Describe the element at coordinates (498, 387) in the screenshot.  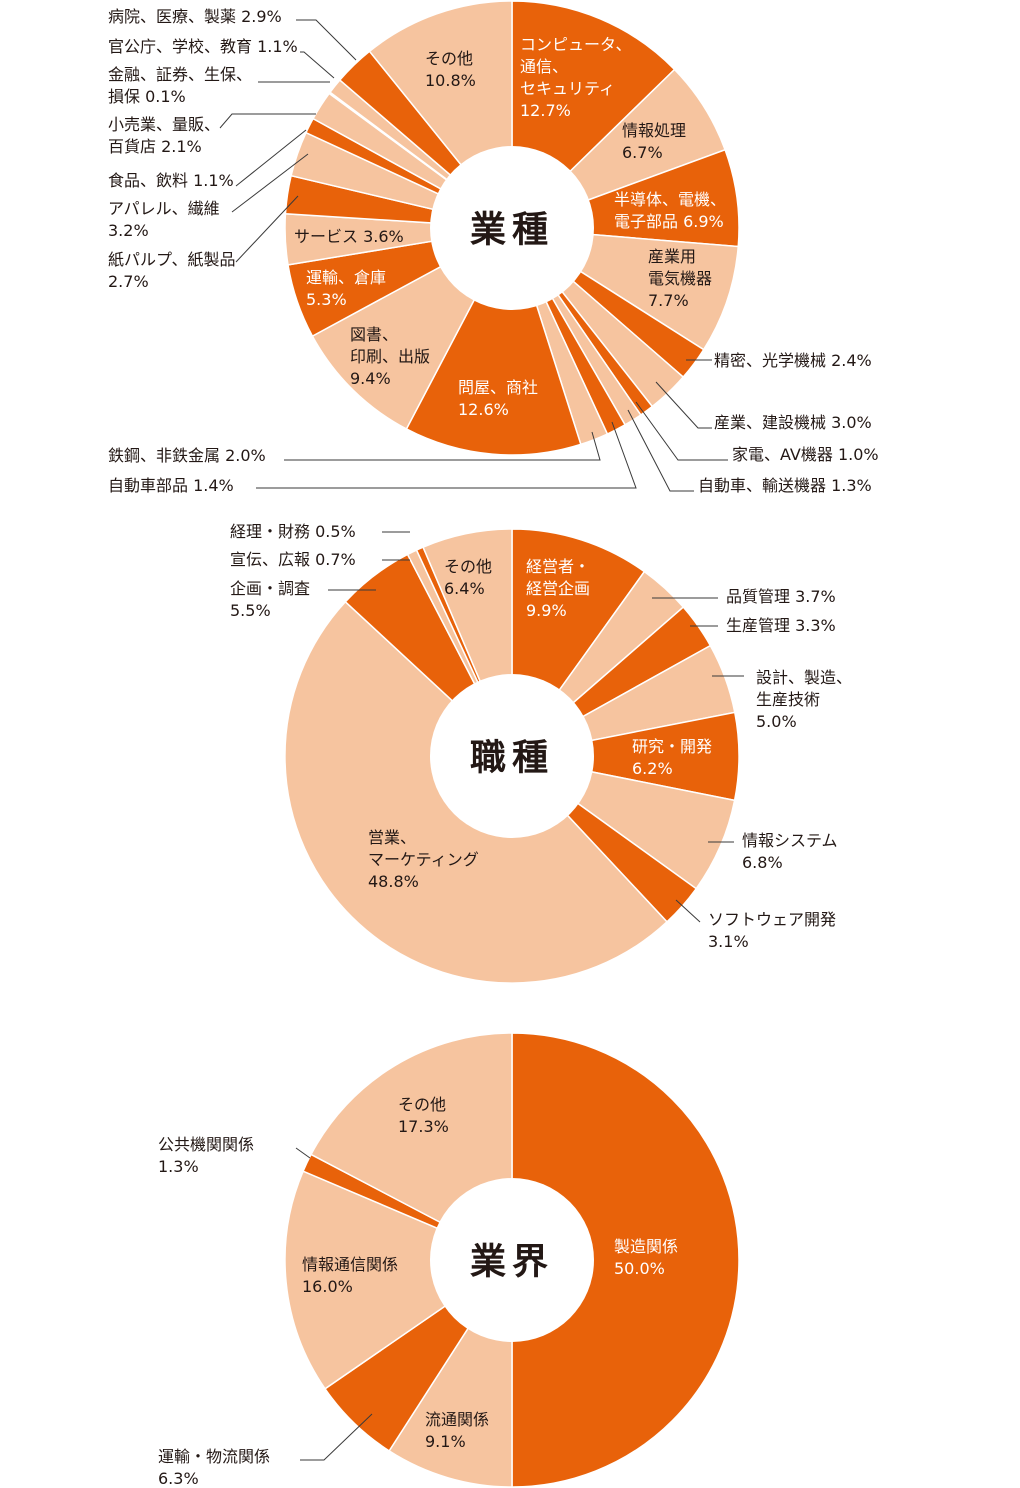
I see `slice-label-line: 問屋、商社` at that location.